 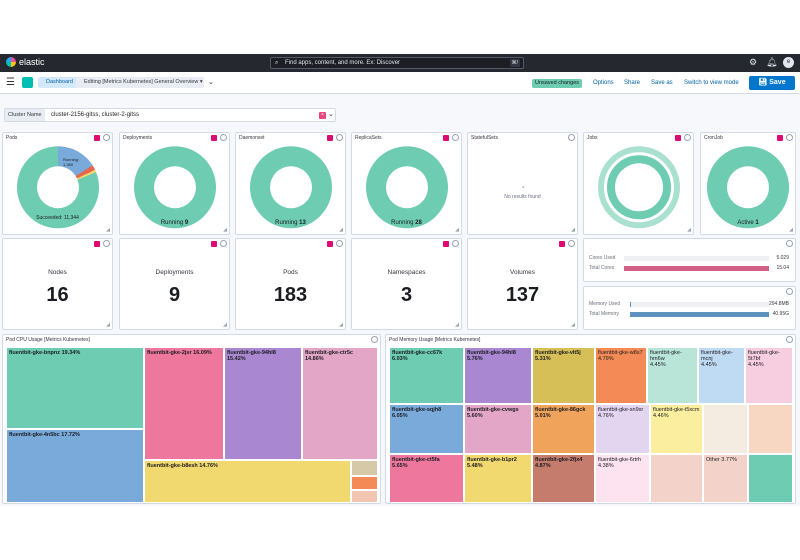 I want to click on cpu-treemap-cell: fluentbit-gke-94hl8 15.42%, so click(x=263, y=403).